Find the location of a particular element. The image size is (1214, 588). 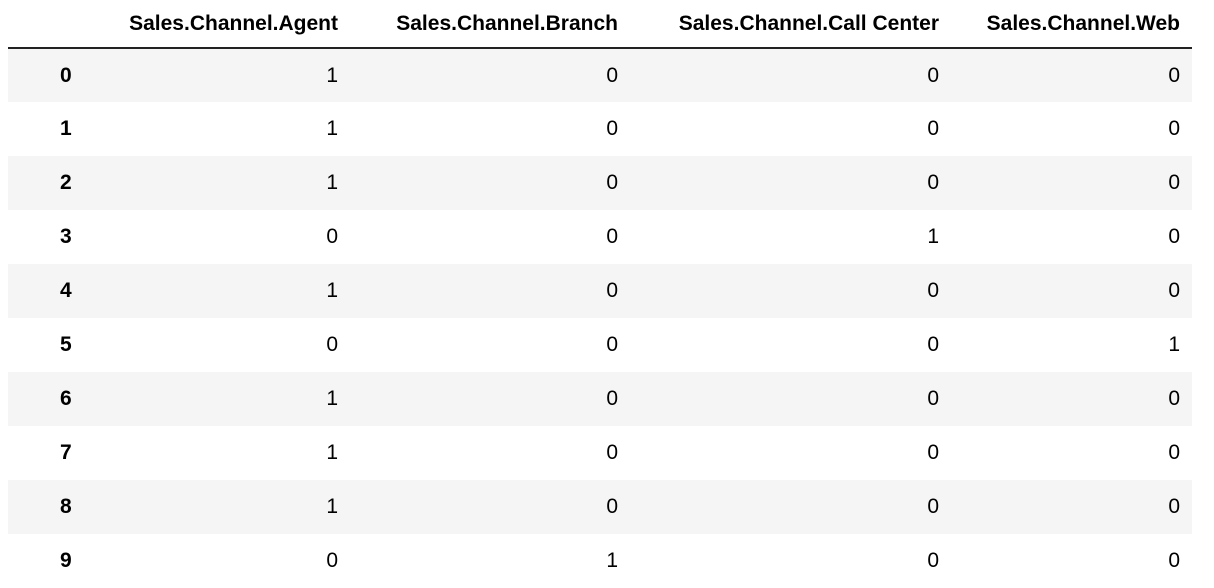

column-header: Sales.Channel.Call Center is located at coordinates (790, 24).